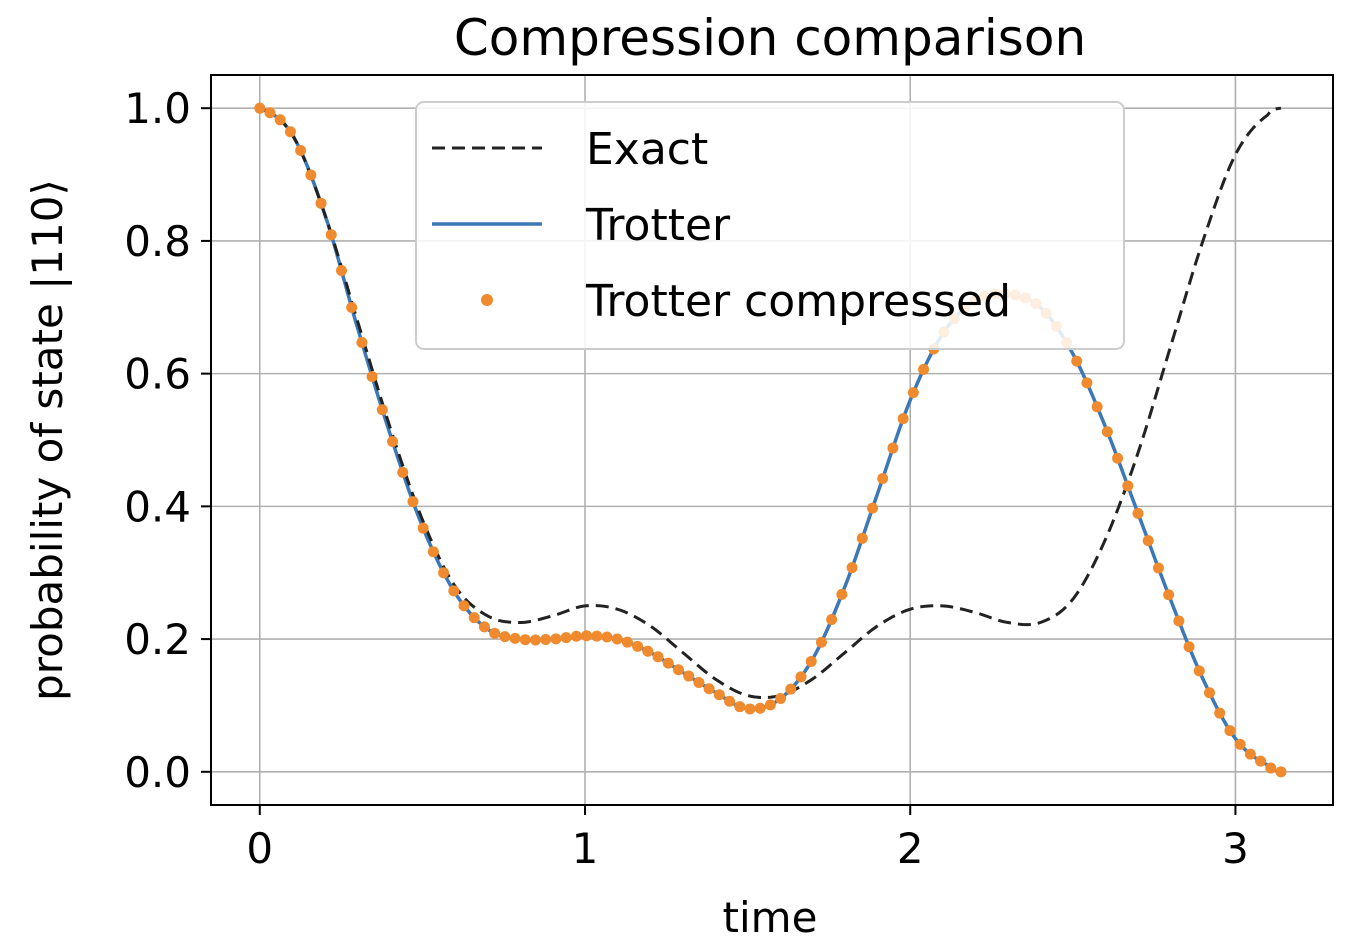  I want to click on legend-item-trotter-compressed: Trotter compressed, so click(746, 301).